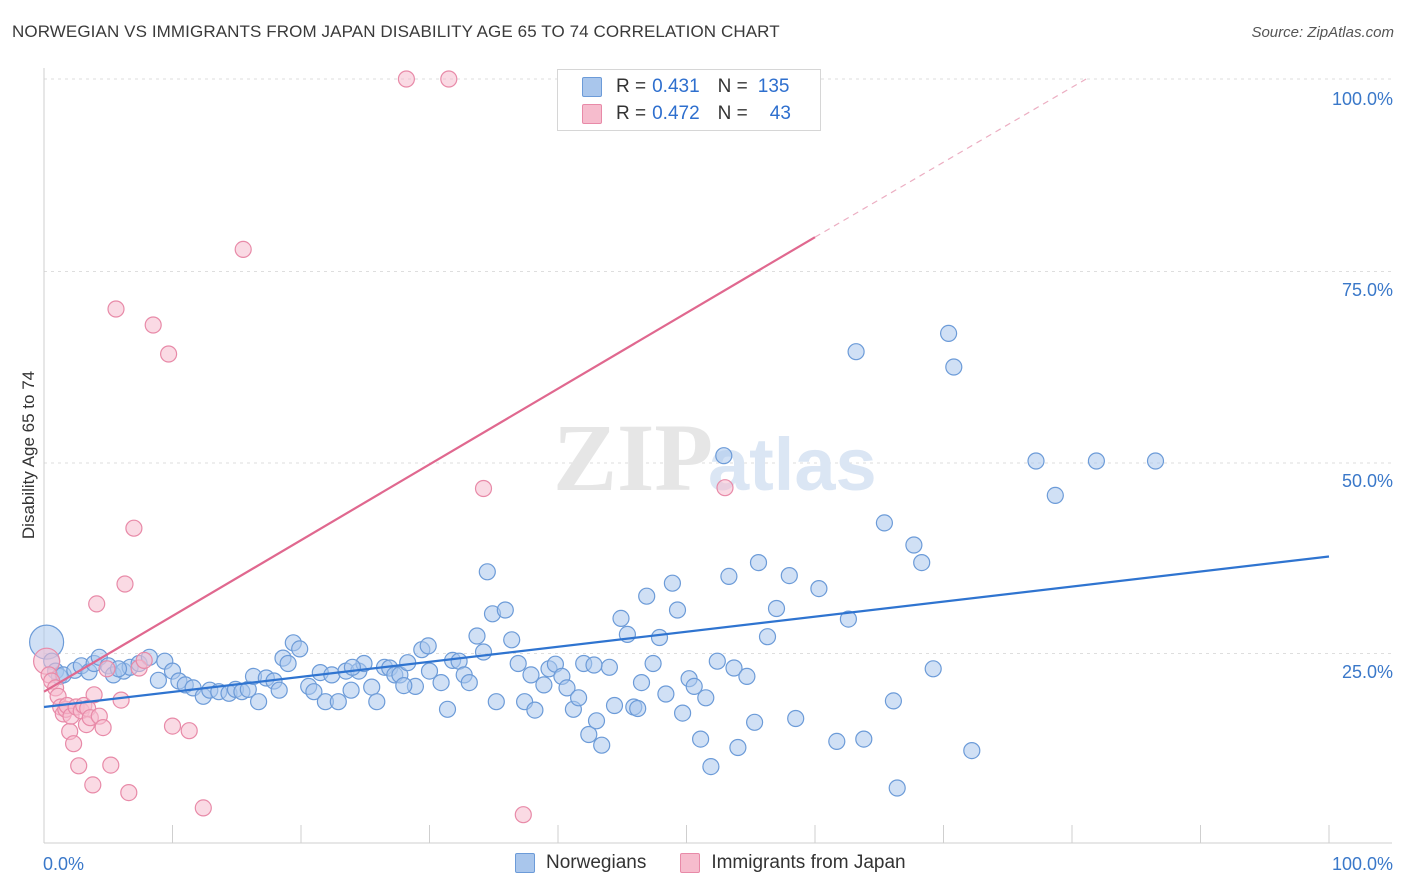 Image resolution: width=1406 pixels, height=892 pixels. Describe the element at coordinates (676, 86) in the screenshot. I see `legend-r-value: 0.431` at that location.